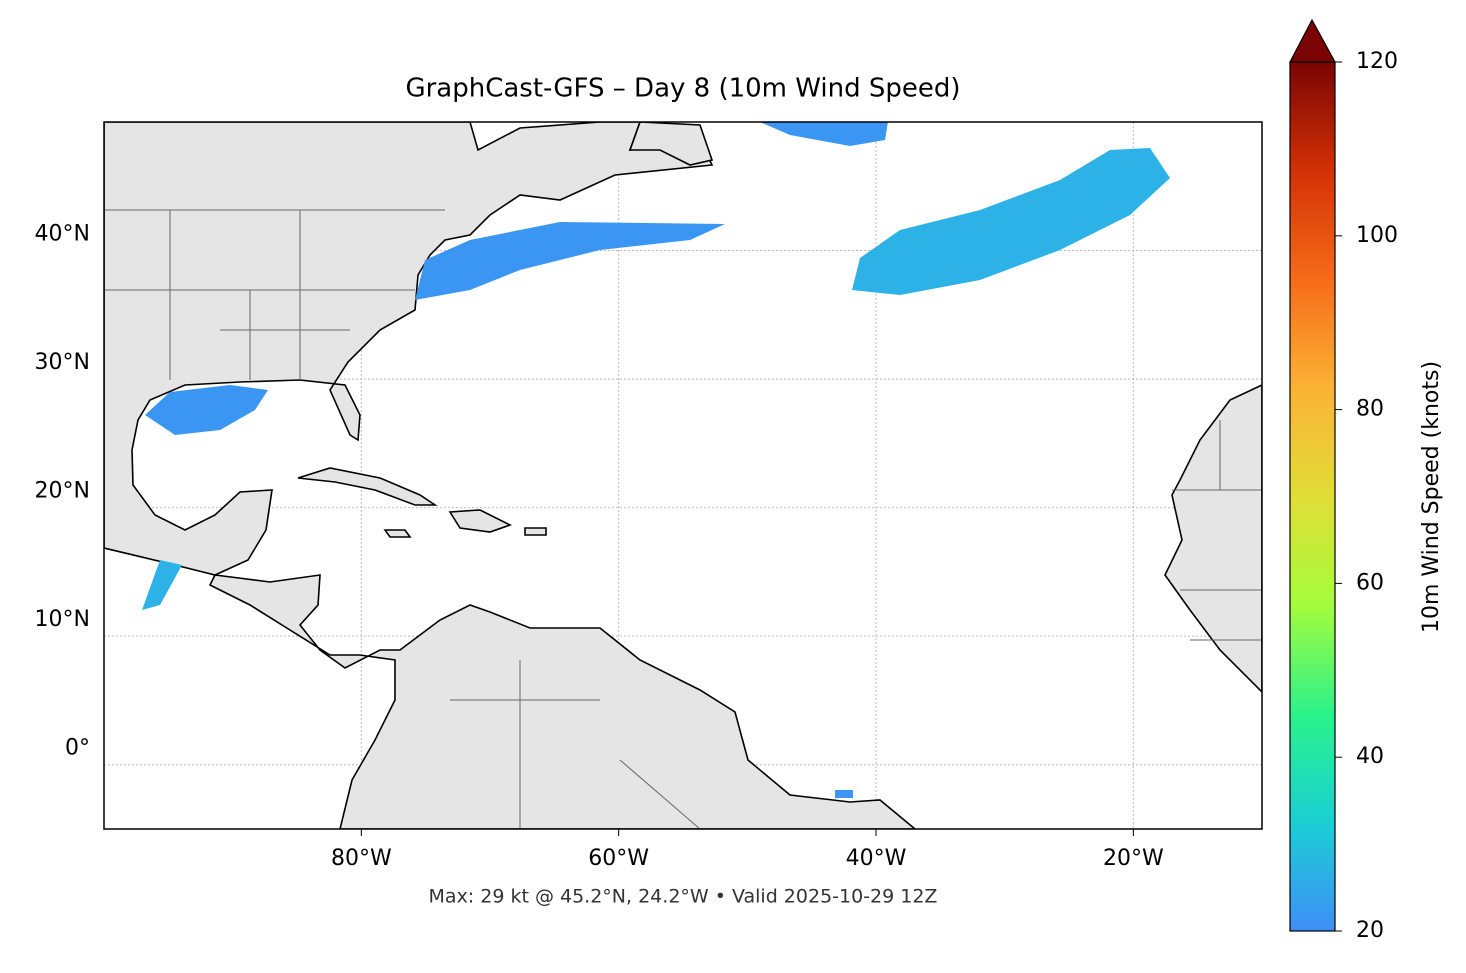  Describe the element at coordinates (1133, 858) in the screenshot. I see `x-tick-label: 20°W` at that location.